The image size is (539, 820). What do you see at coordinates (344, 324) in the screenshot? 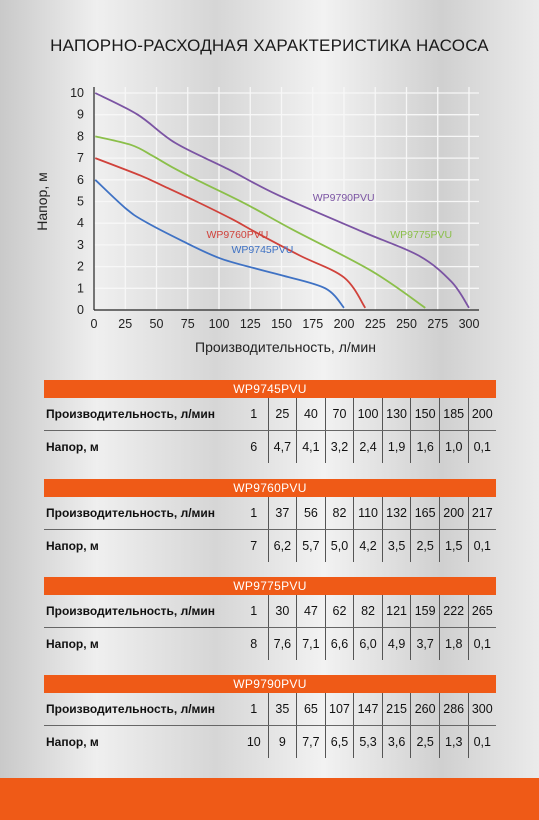
I see `x-tick-label: 200` at bounding box center [344, 324].